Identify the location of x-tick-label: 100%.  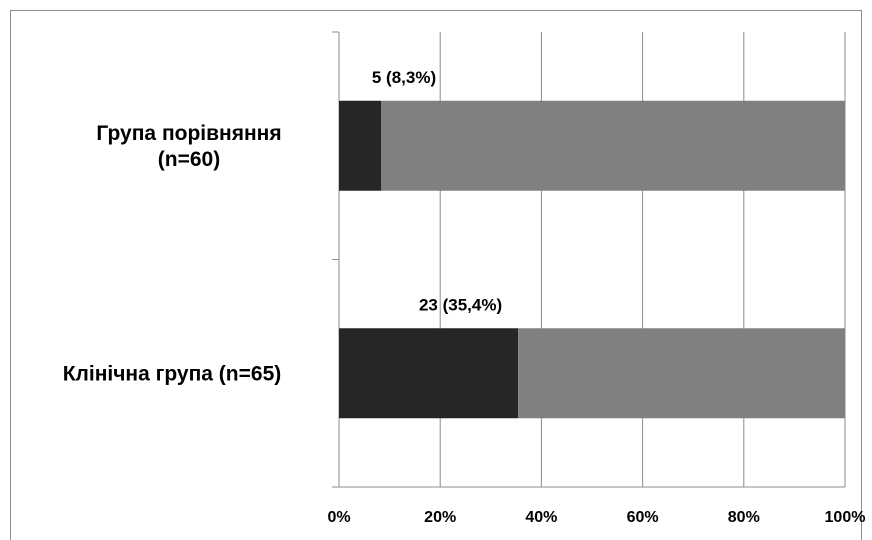
(845, 517).